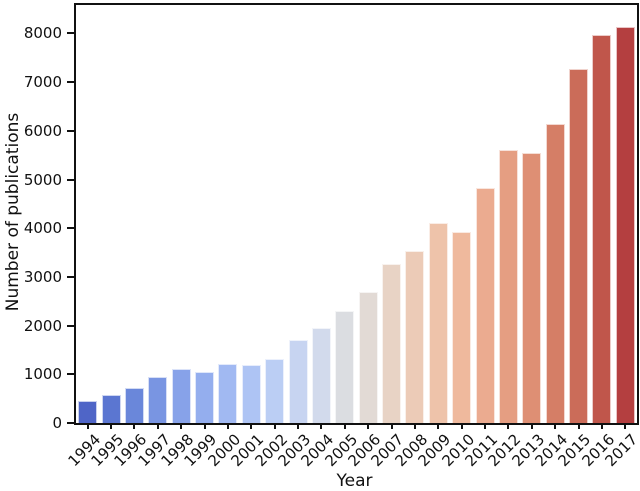 Image resolution: width=640 pixels, height=491 pixels. Describe the element at coordinates (368, 426) in the screenshot. I see `x-tick-mark-2006` at that location.